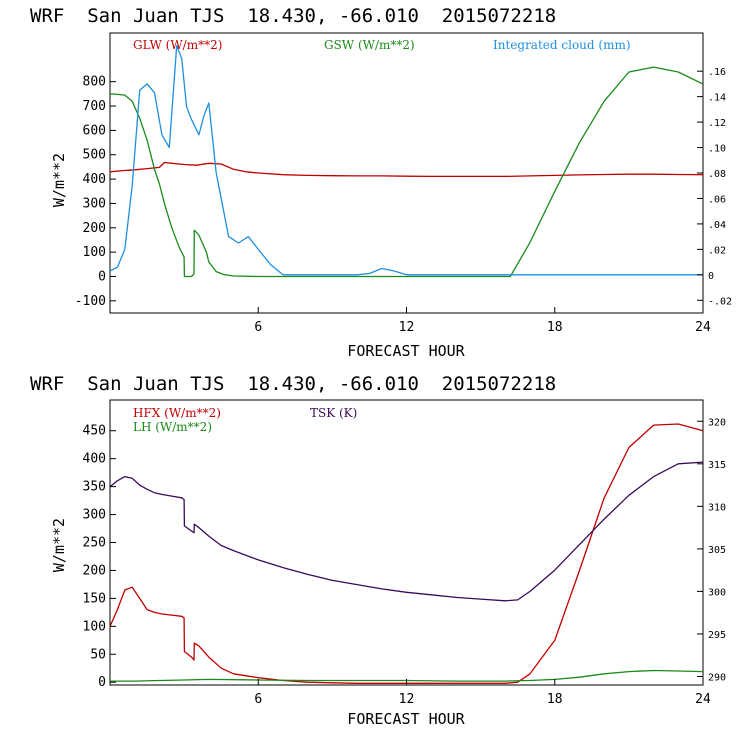 This screenshot has width=740, height=740. Describe the element at coordinates (717, 225) in the screenshot. I see `y2-tick-label: .04` at that location.